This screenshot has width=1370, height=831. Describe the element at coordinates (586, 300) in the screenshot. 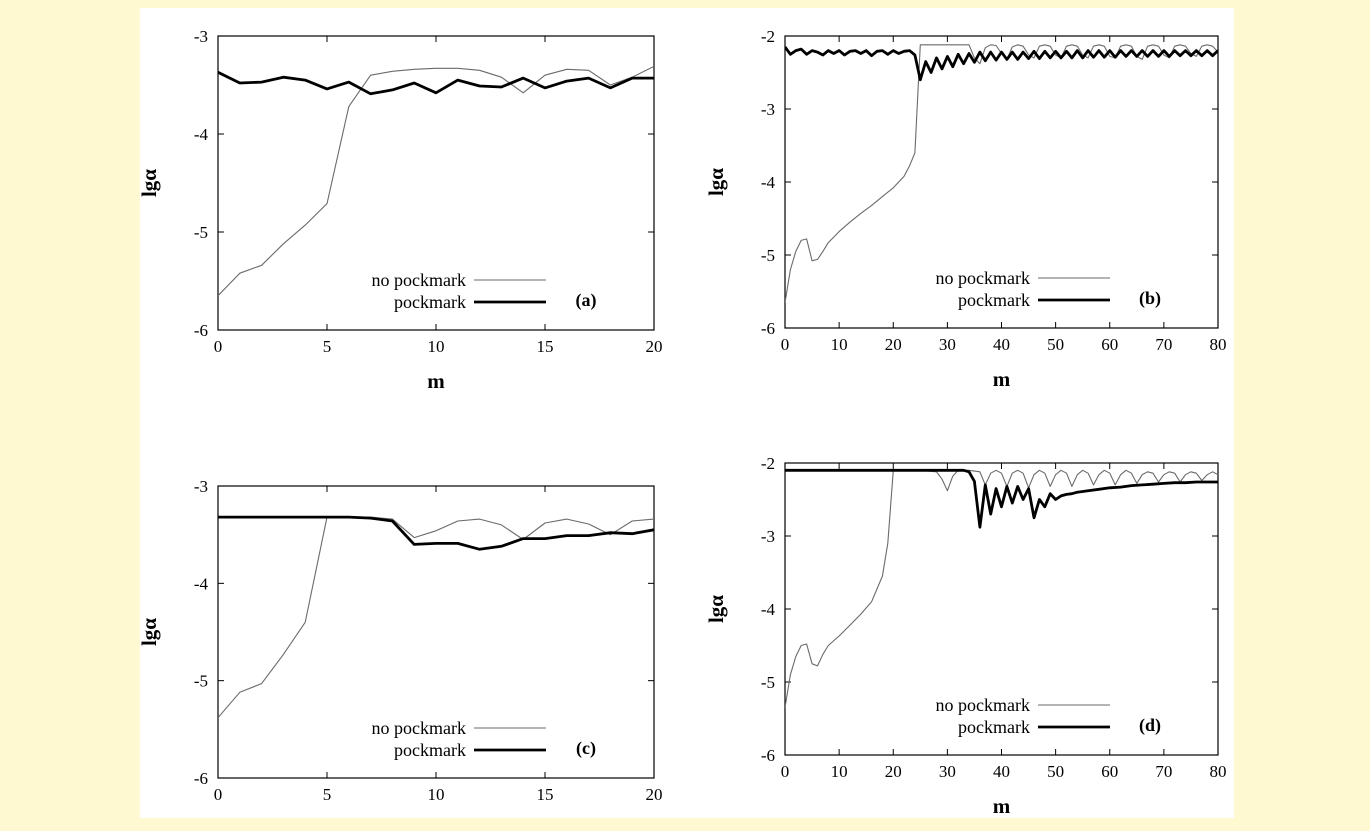

I see `panel-label: (a)` at that location.